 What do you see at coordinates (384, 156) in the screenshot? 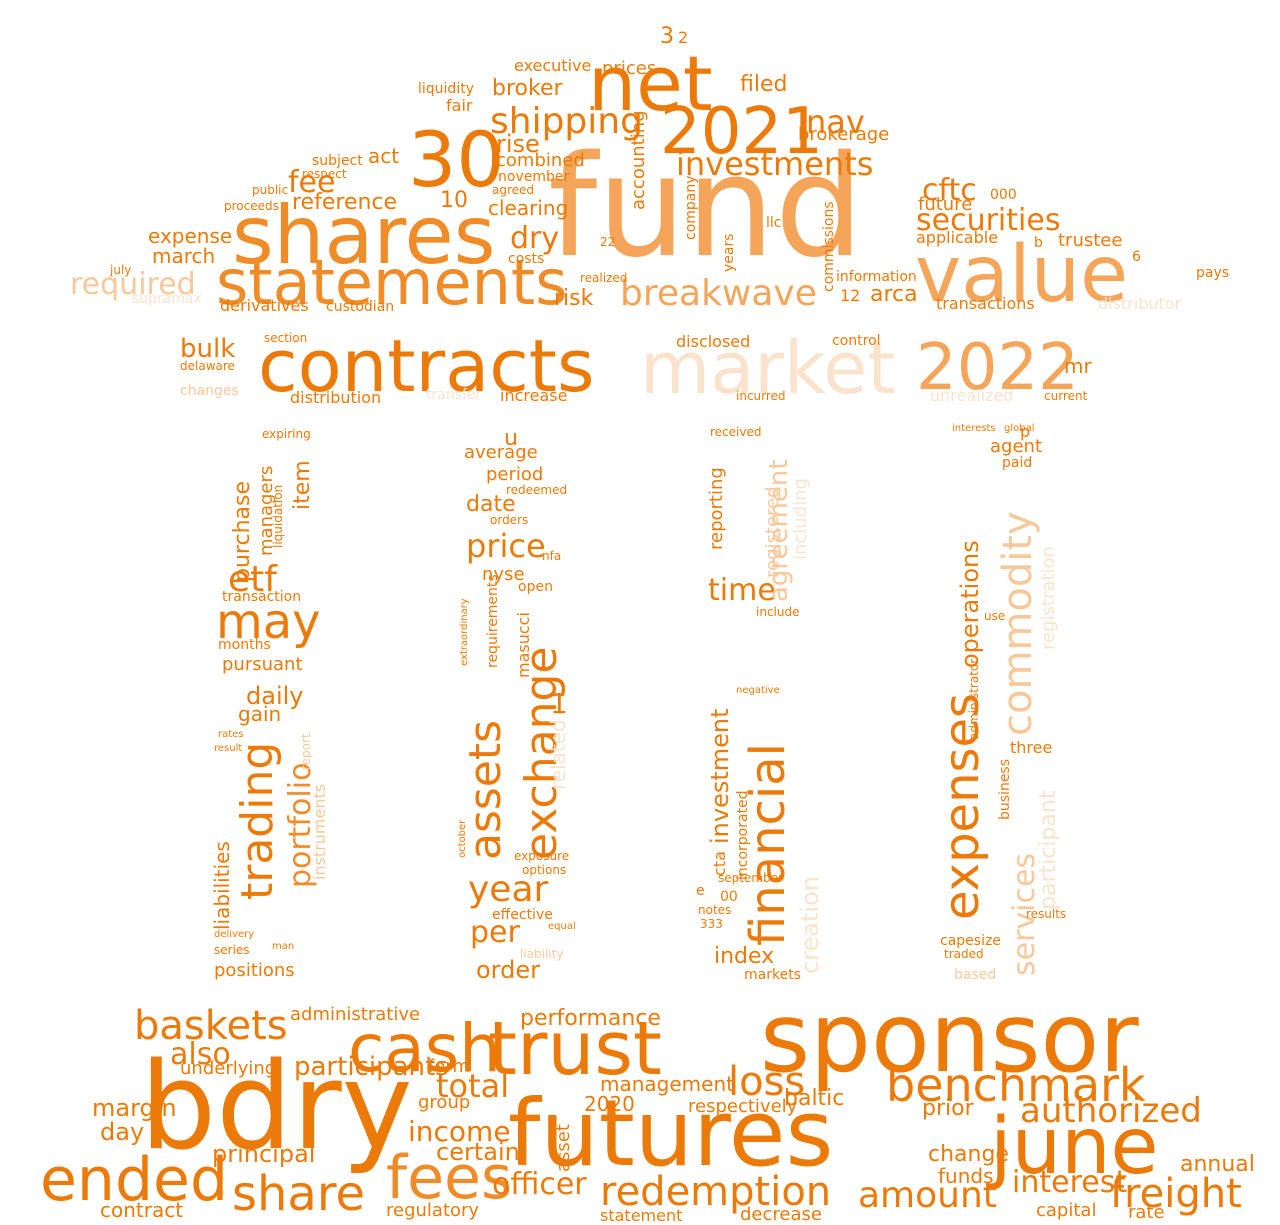
I see `cloud-word: act` at bounding box center [384, 156].